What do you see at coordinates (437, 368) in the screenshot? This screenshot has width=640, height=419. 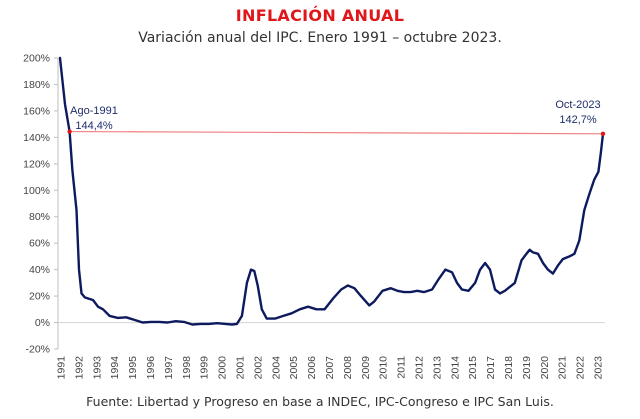 I see `x-tick-label: 2013` at bounding box center [437, 368].